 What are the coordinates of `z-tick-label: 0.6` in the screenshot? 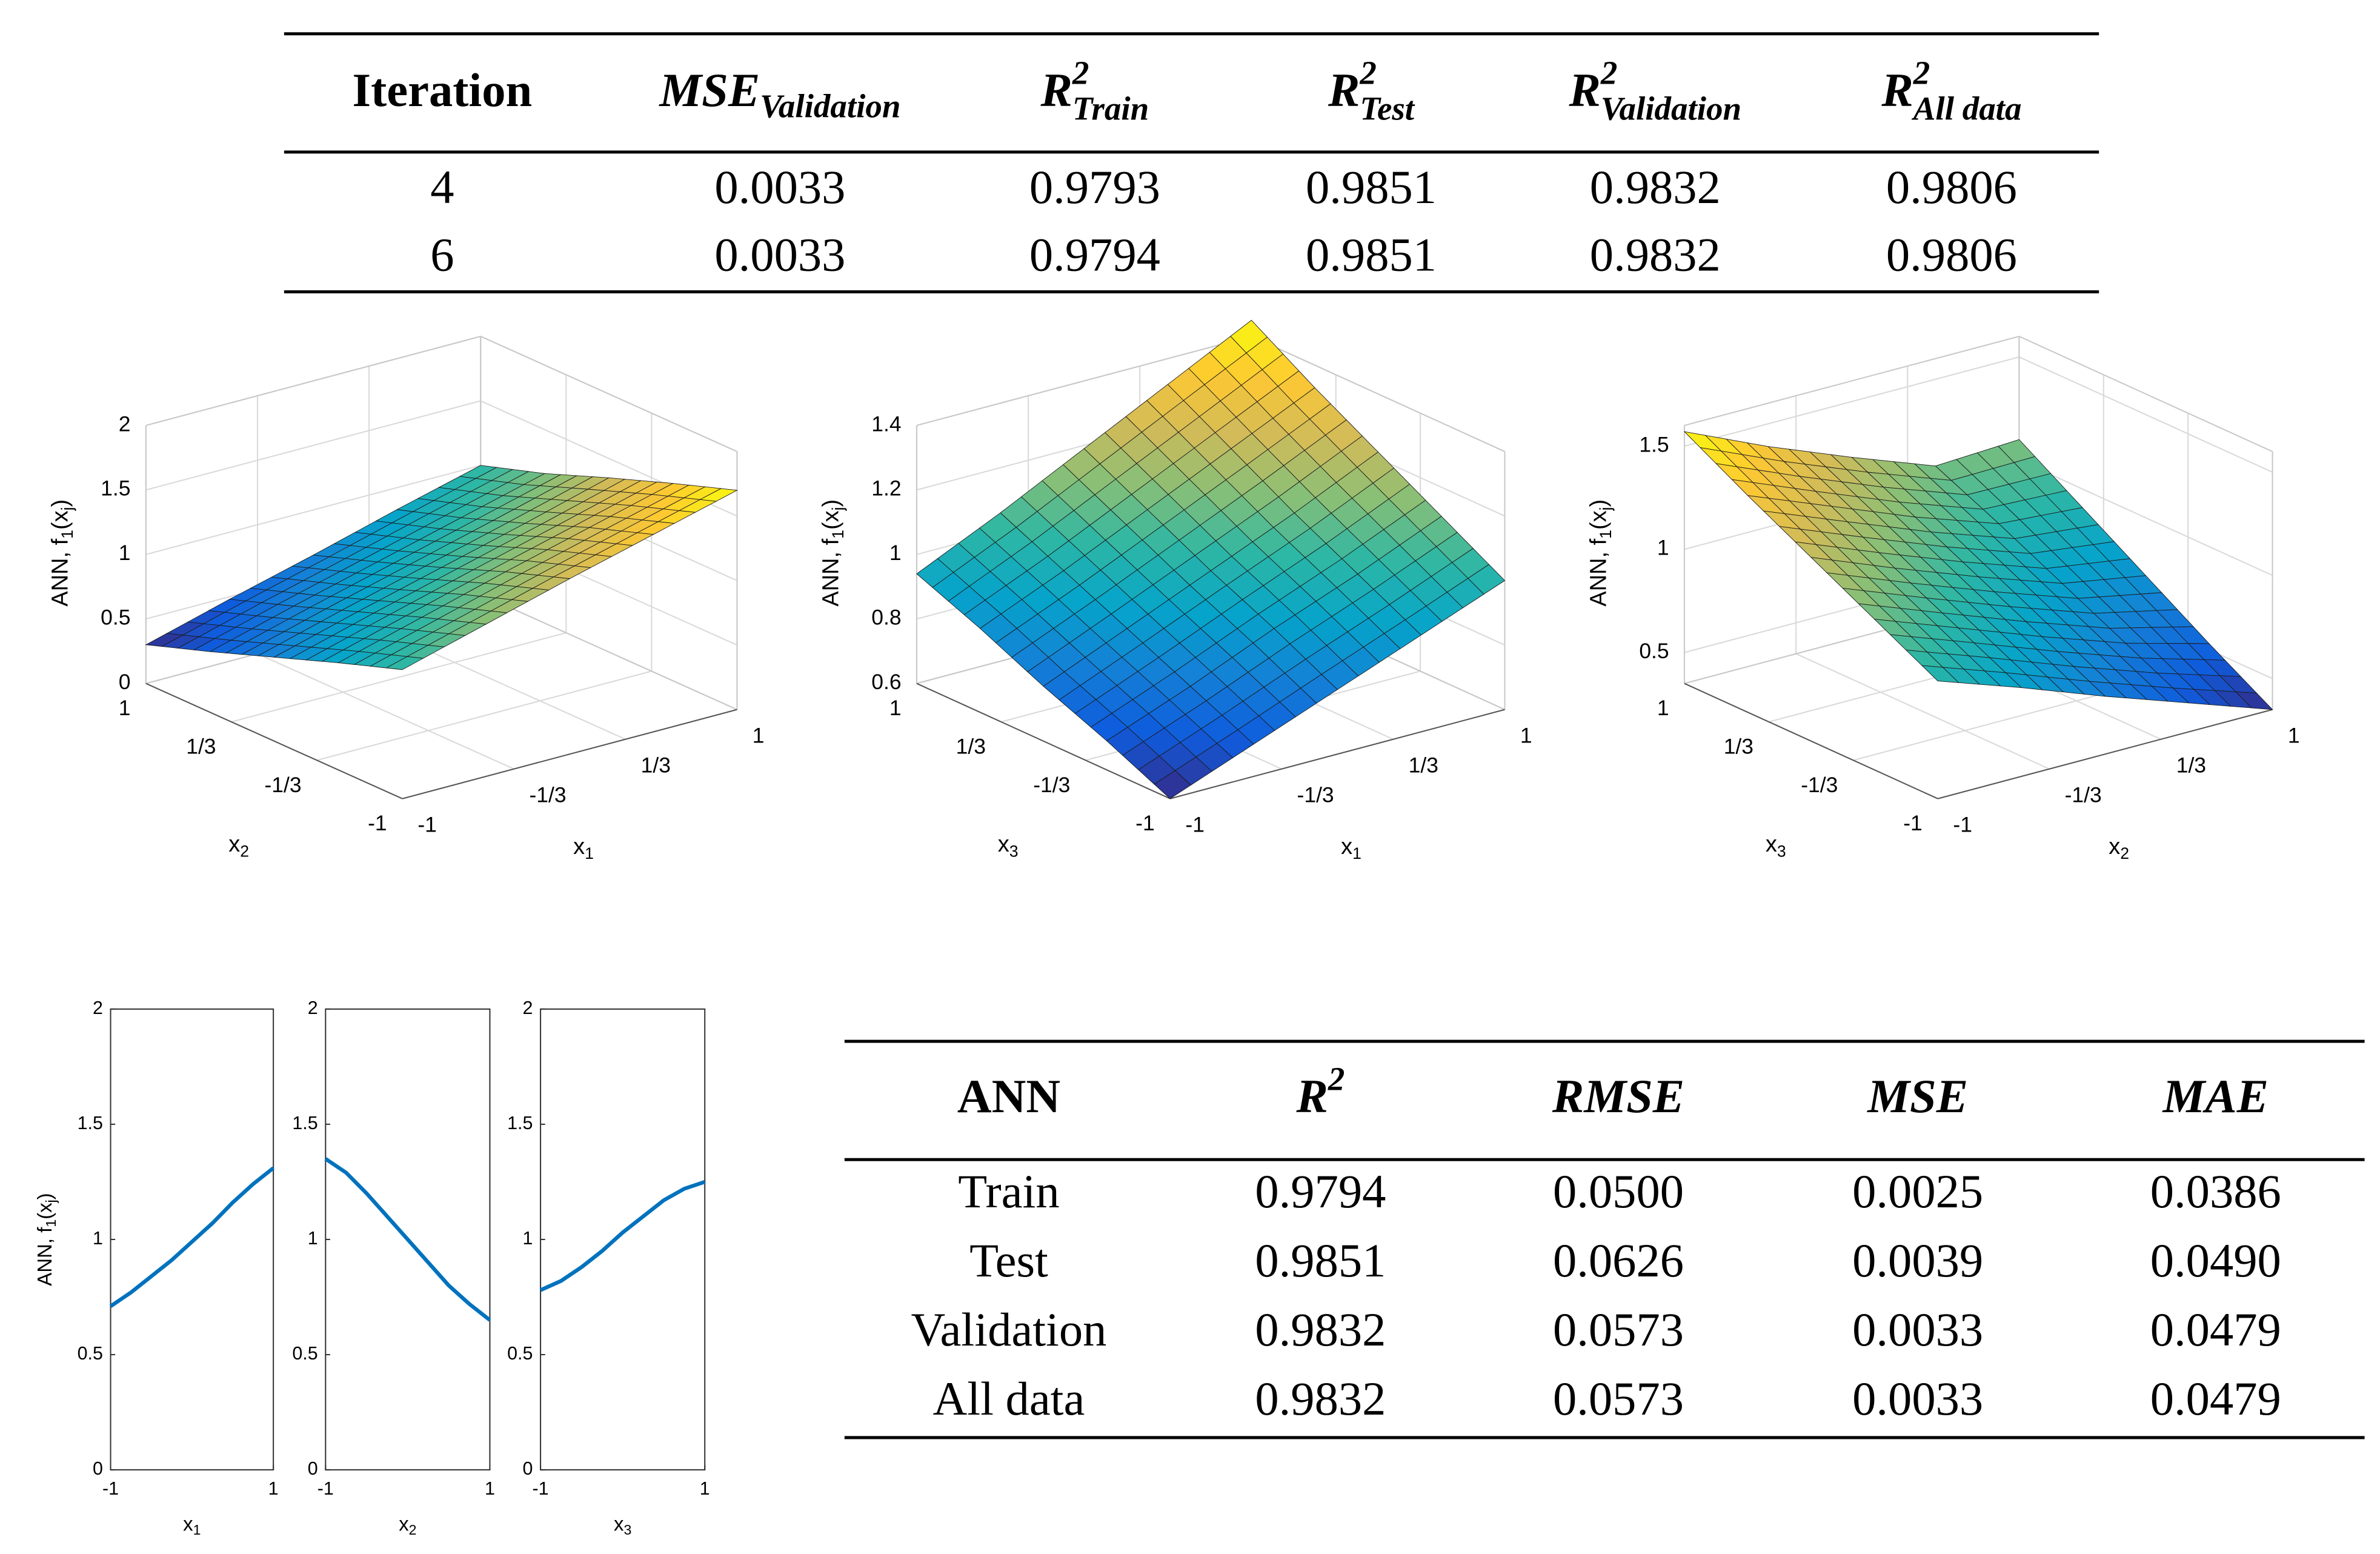 It's located at (886, 682).